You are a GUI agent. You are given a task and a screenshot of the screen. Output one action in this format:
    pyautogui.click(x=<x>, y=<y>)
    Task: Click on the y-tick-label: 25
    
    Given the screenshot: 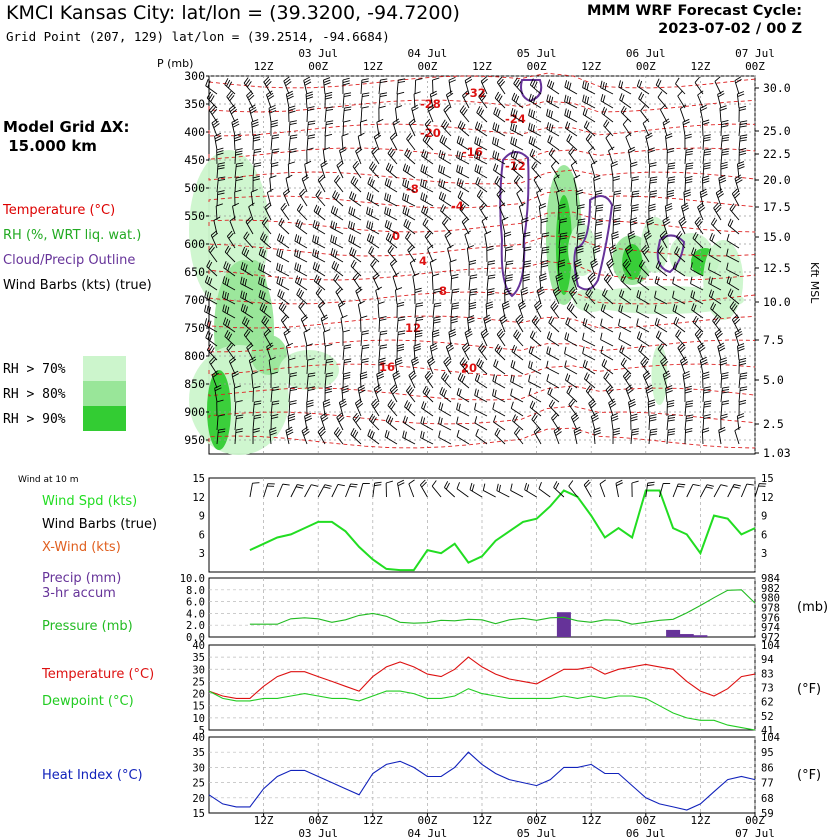 What is the action you would take?
    pyautogui.click(x=198, y=784)
    